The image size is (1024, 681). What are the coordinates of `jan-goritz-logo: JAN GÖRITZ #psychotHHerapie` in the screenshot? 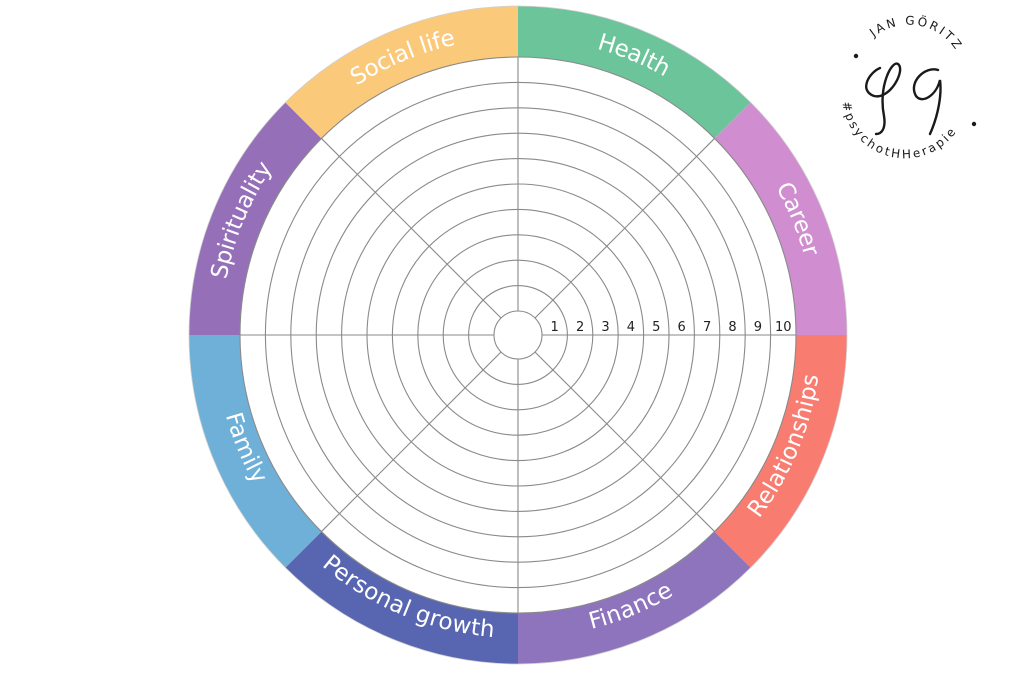 It's located at (908, 86).